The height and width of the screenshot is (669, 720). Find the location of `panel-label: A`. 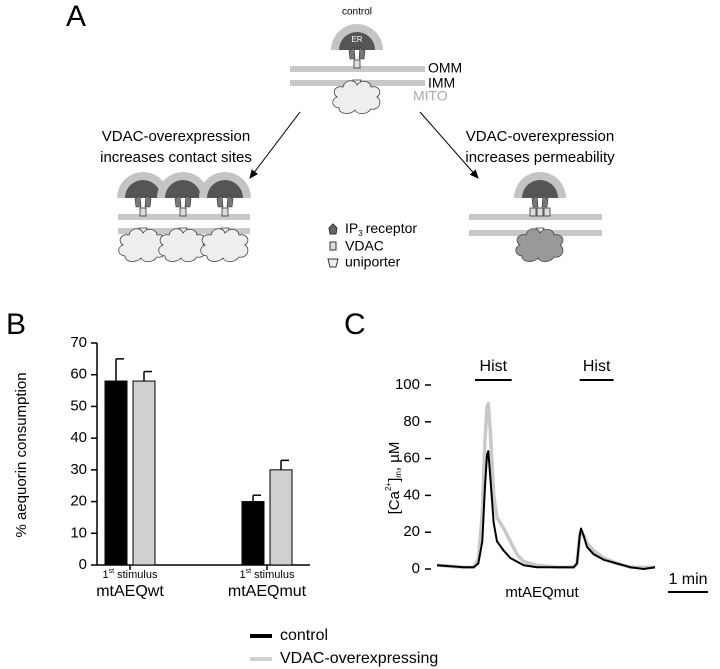

panel-label: A is located at coordinates (76, 16).